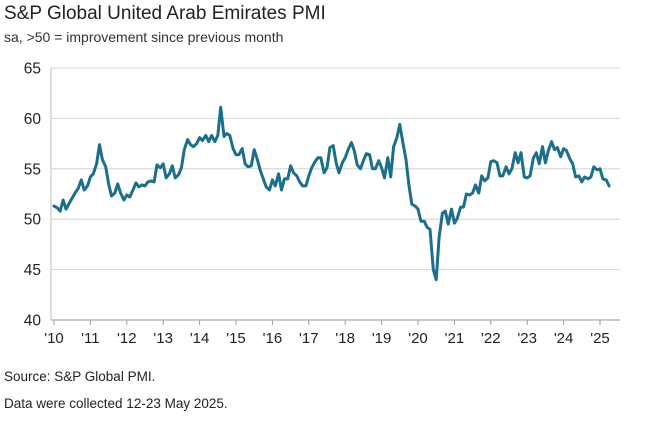 The width and height of the screenshot is (646, 421). I want to click on x-tick-label: '15, so click(236, 338).